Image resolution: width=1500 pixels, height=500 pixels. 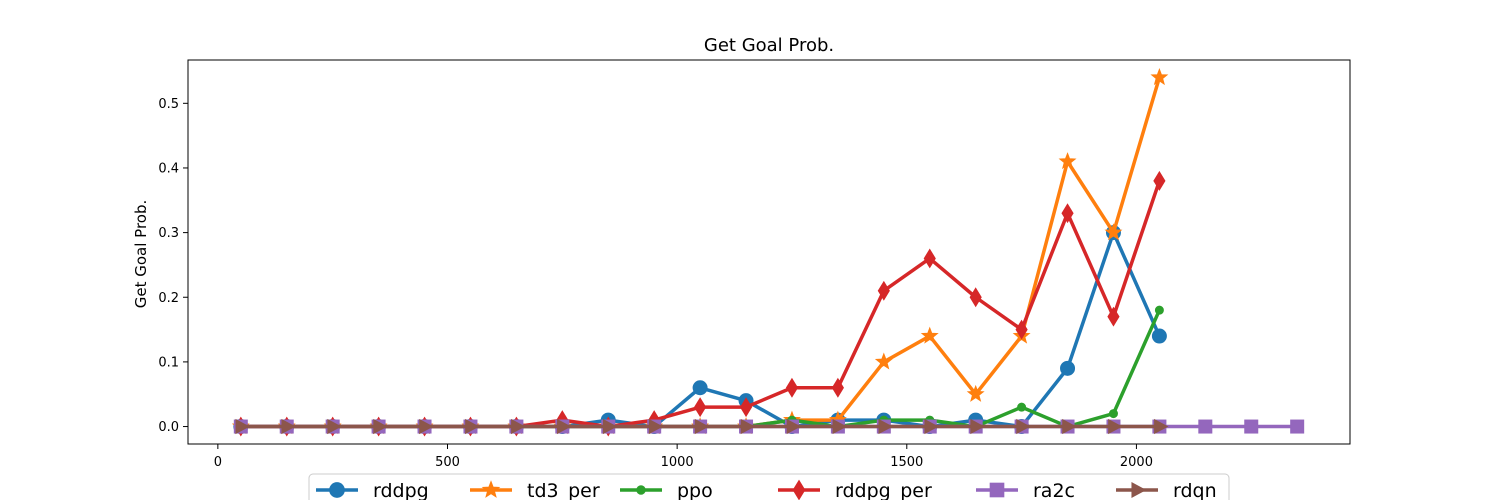 What do you see at coordinates (695, 490) in the screenshot?
I see `legend-label: ppo` at bounding box center [695, 490].